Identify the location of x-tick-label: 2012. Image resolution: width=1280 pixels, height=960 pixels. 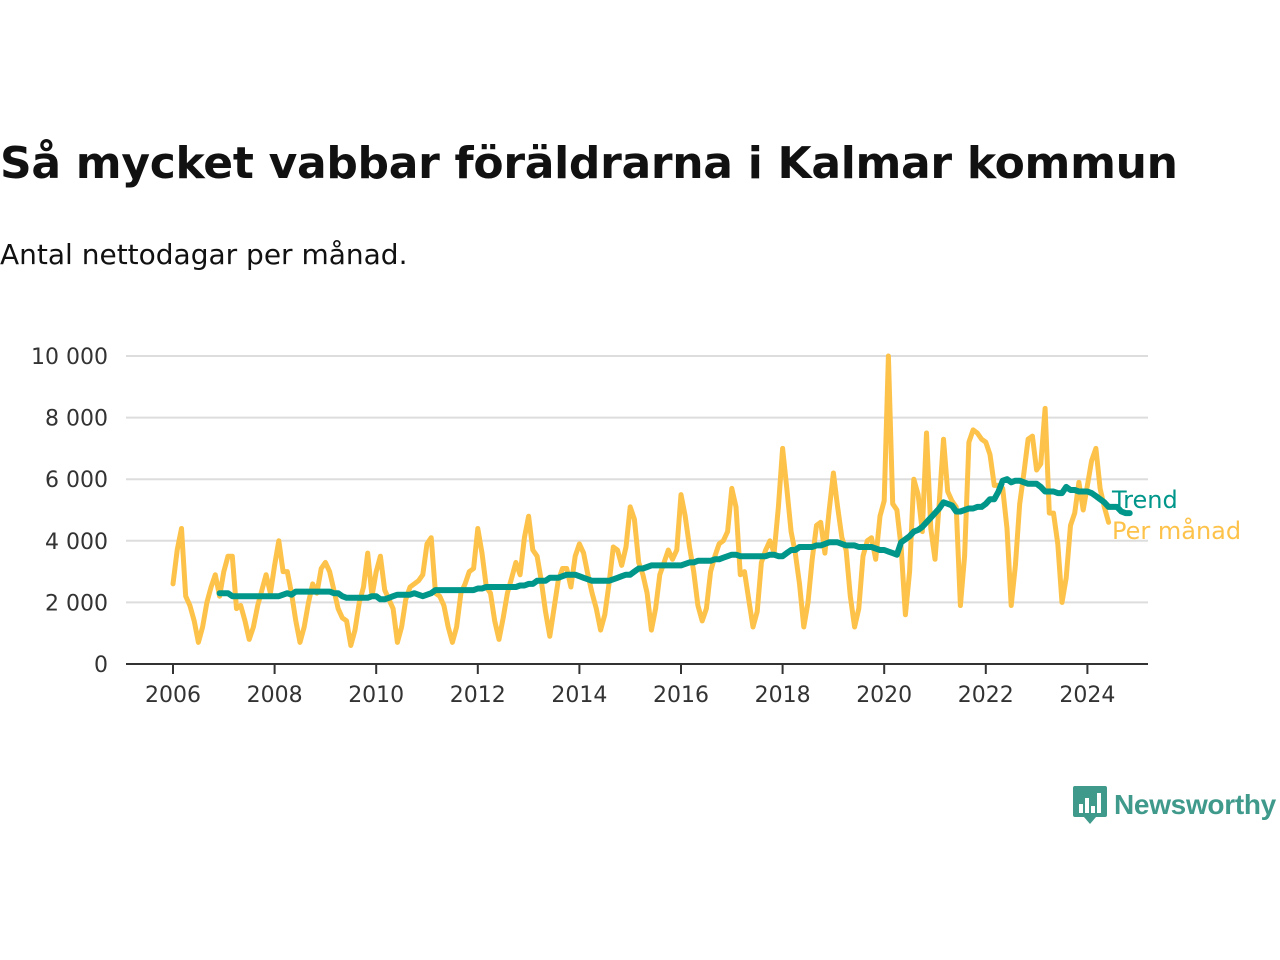
(478, 695).